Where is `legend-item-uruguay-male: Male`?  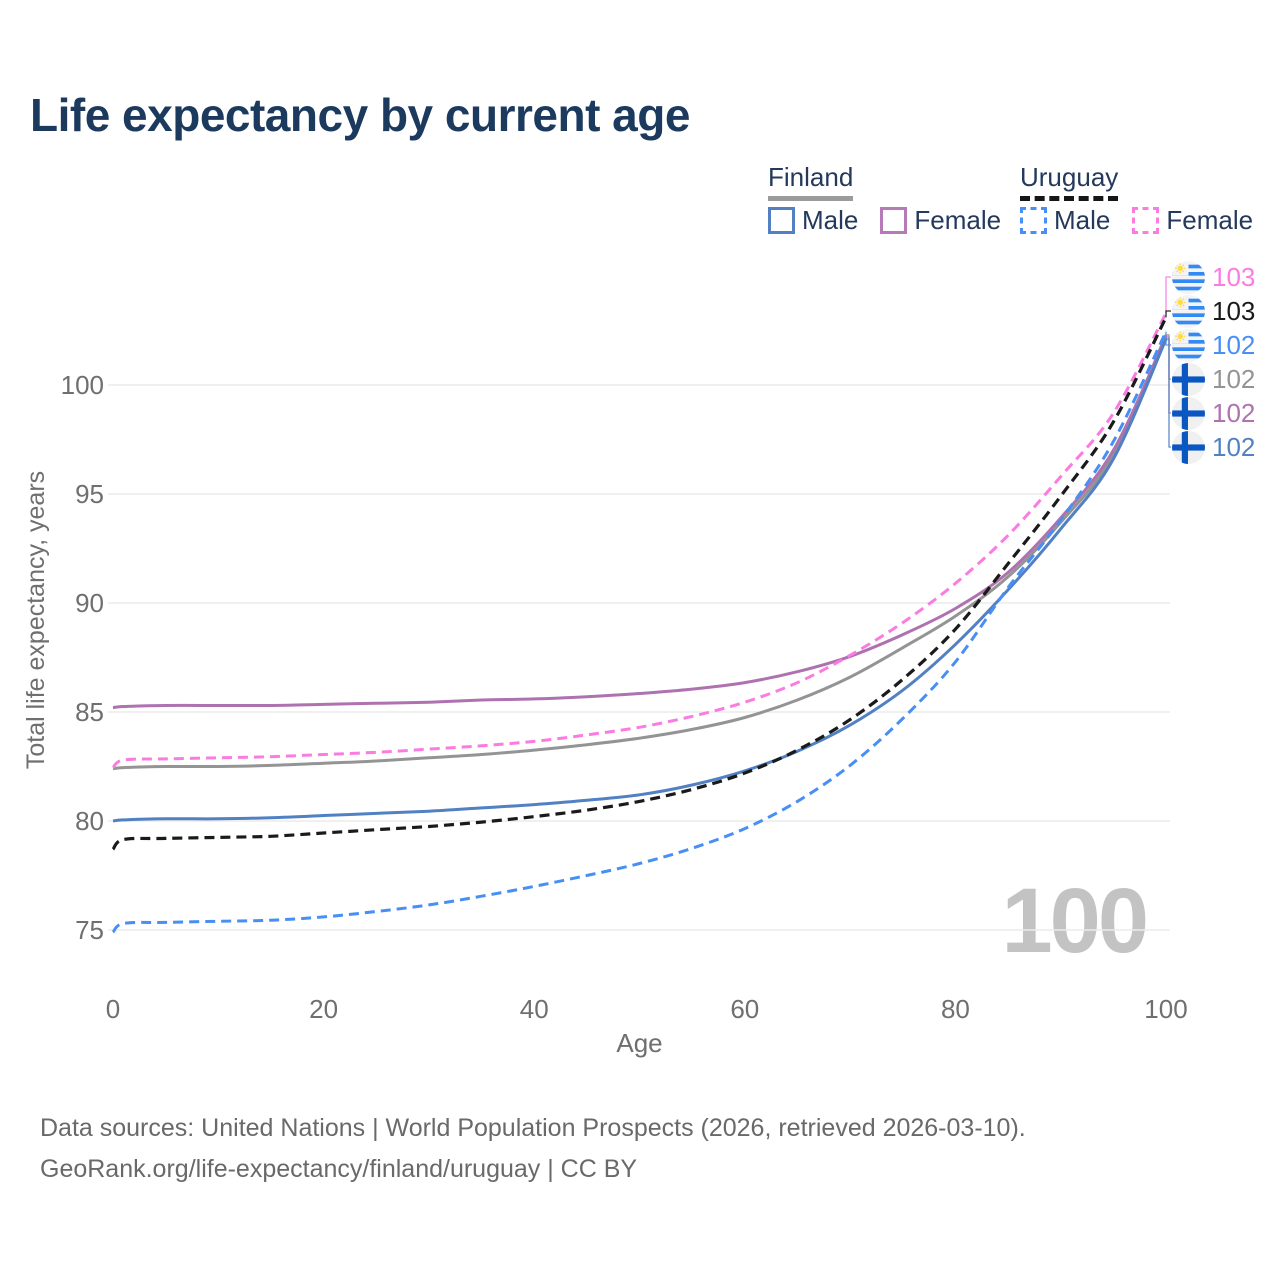
legend-item-uruguay-male: Male is located at coordinates (1065, 220).